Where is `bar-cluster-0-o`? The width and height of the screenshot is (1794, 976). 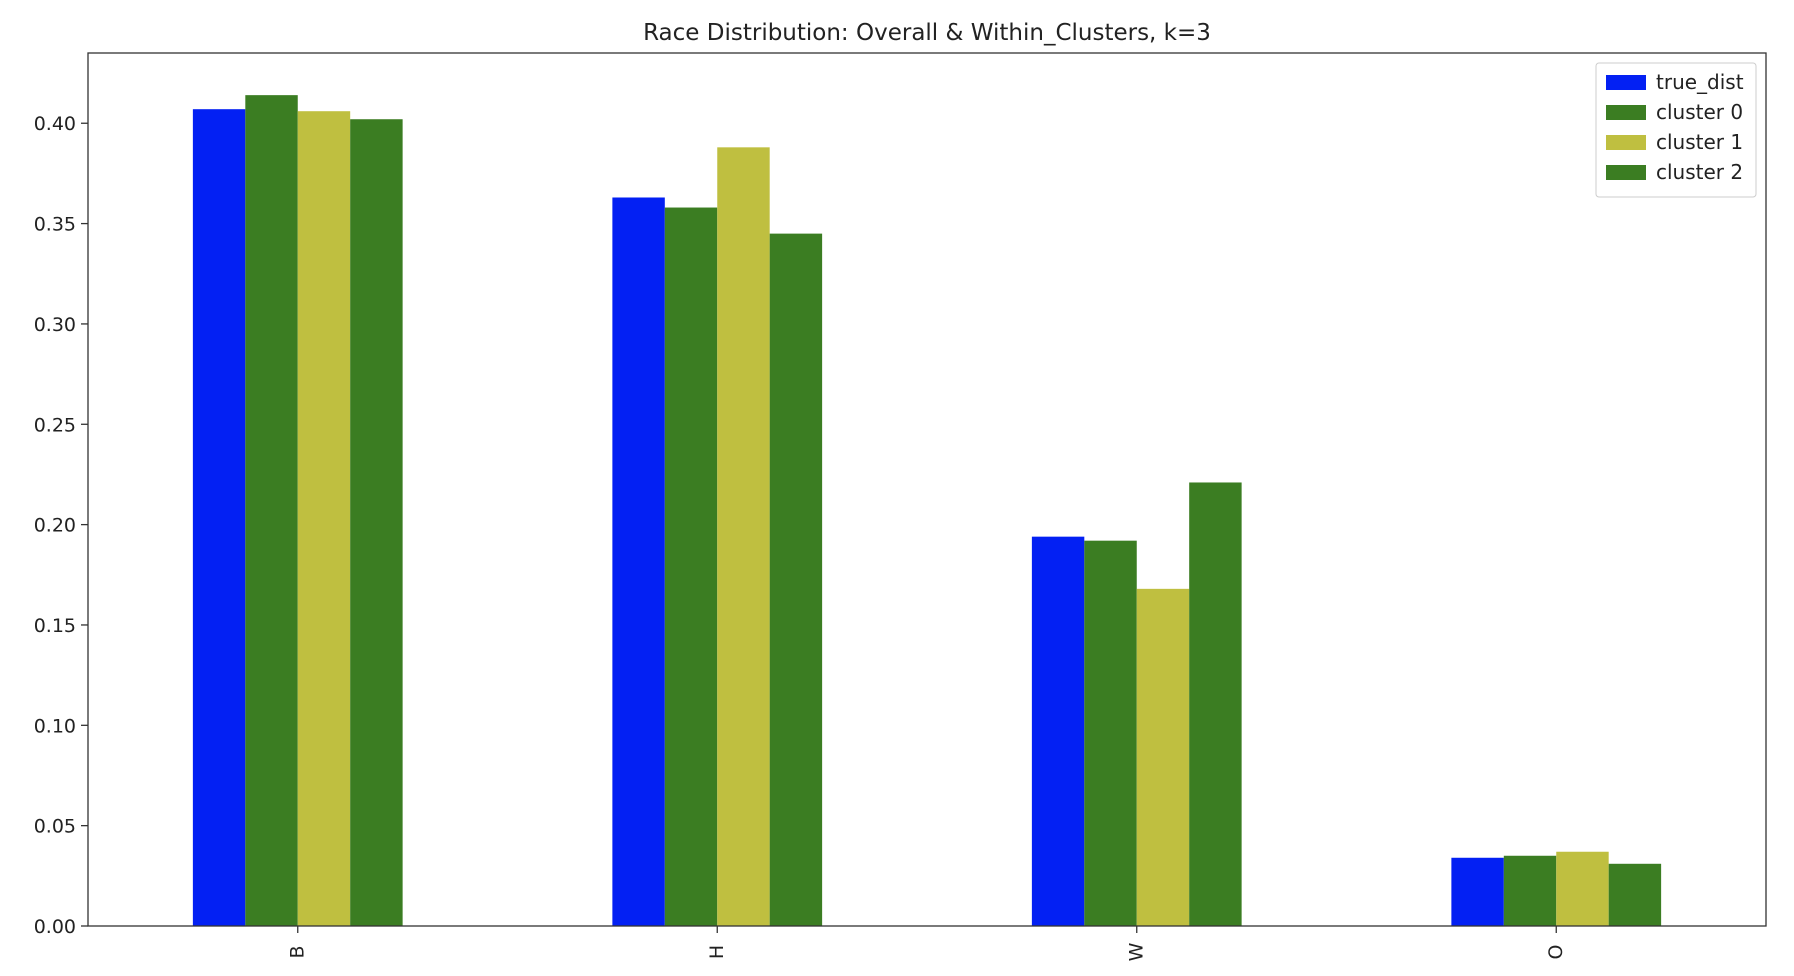
bar-cluster-0-o is located at coordinates (1530, 890).